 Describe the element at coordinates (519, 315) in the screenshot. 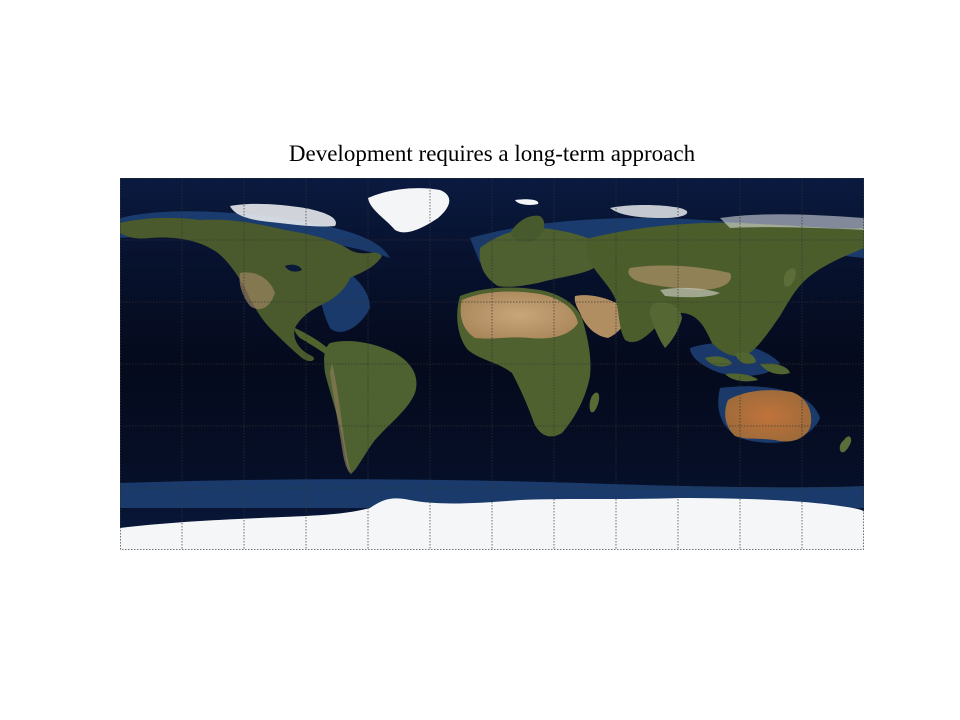

I see `sahara` at that location.